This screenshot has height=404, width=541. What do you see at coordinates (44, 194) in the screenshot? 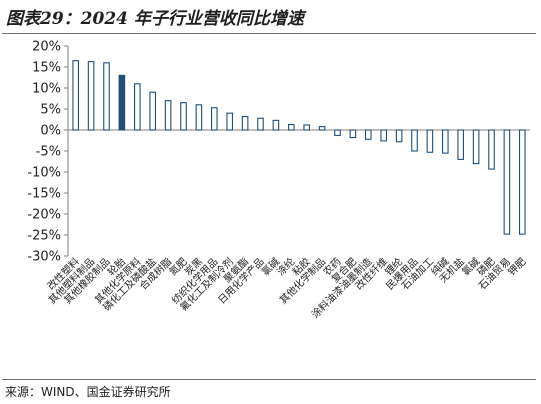
I see `y-tick-label: -15%` at bounding box center [44, 194].